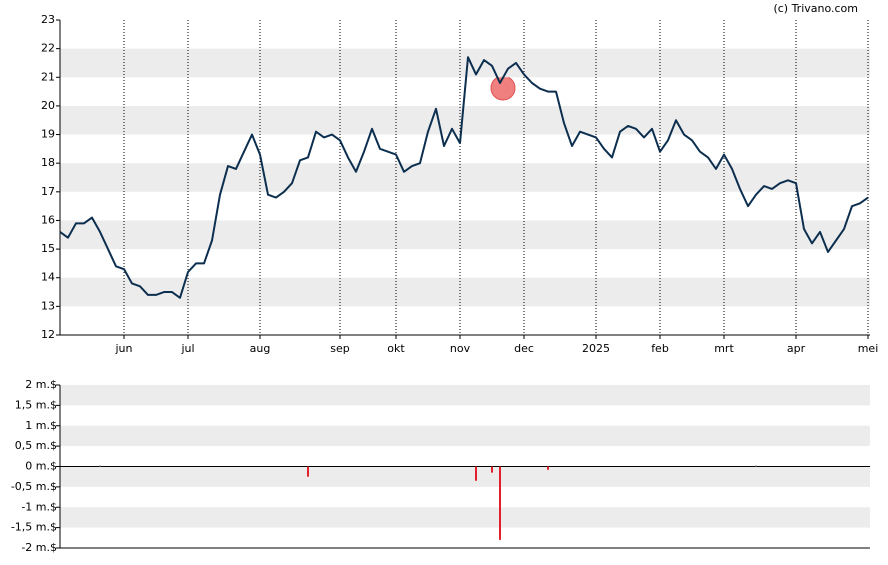 The height and width of the screenshot is (565, 888). I want to click on x-tick-label: apr, so click(796, 348).